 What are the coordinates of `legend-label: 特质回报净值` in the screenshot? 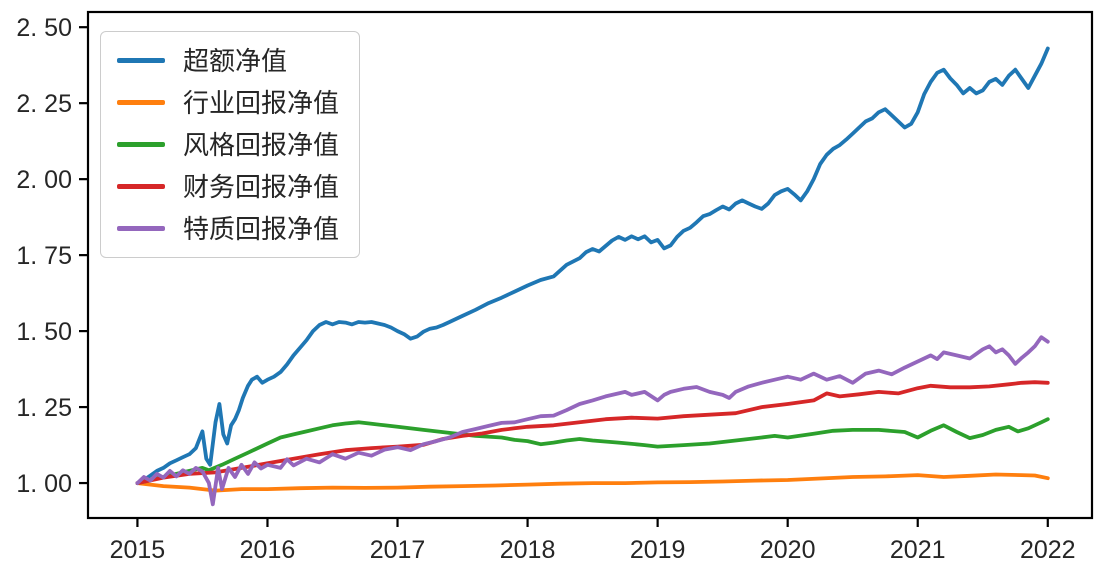 It's located at (261, 228).